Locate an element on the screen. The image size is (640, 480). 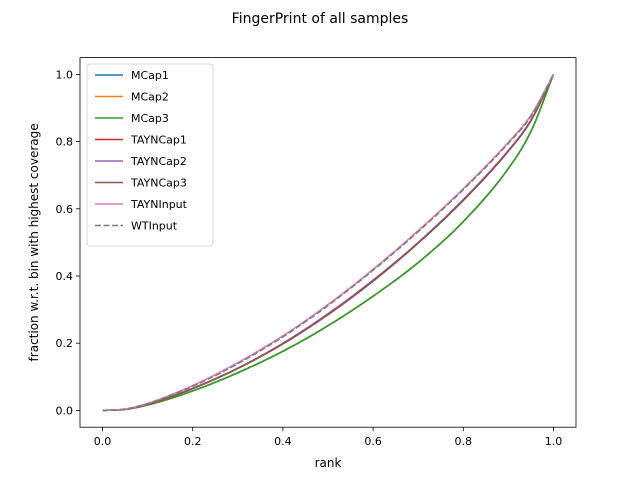
legend-label-mcap1: MCap1 is located at coordinates (150, 75).